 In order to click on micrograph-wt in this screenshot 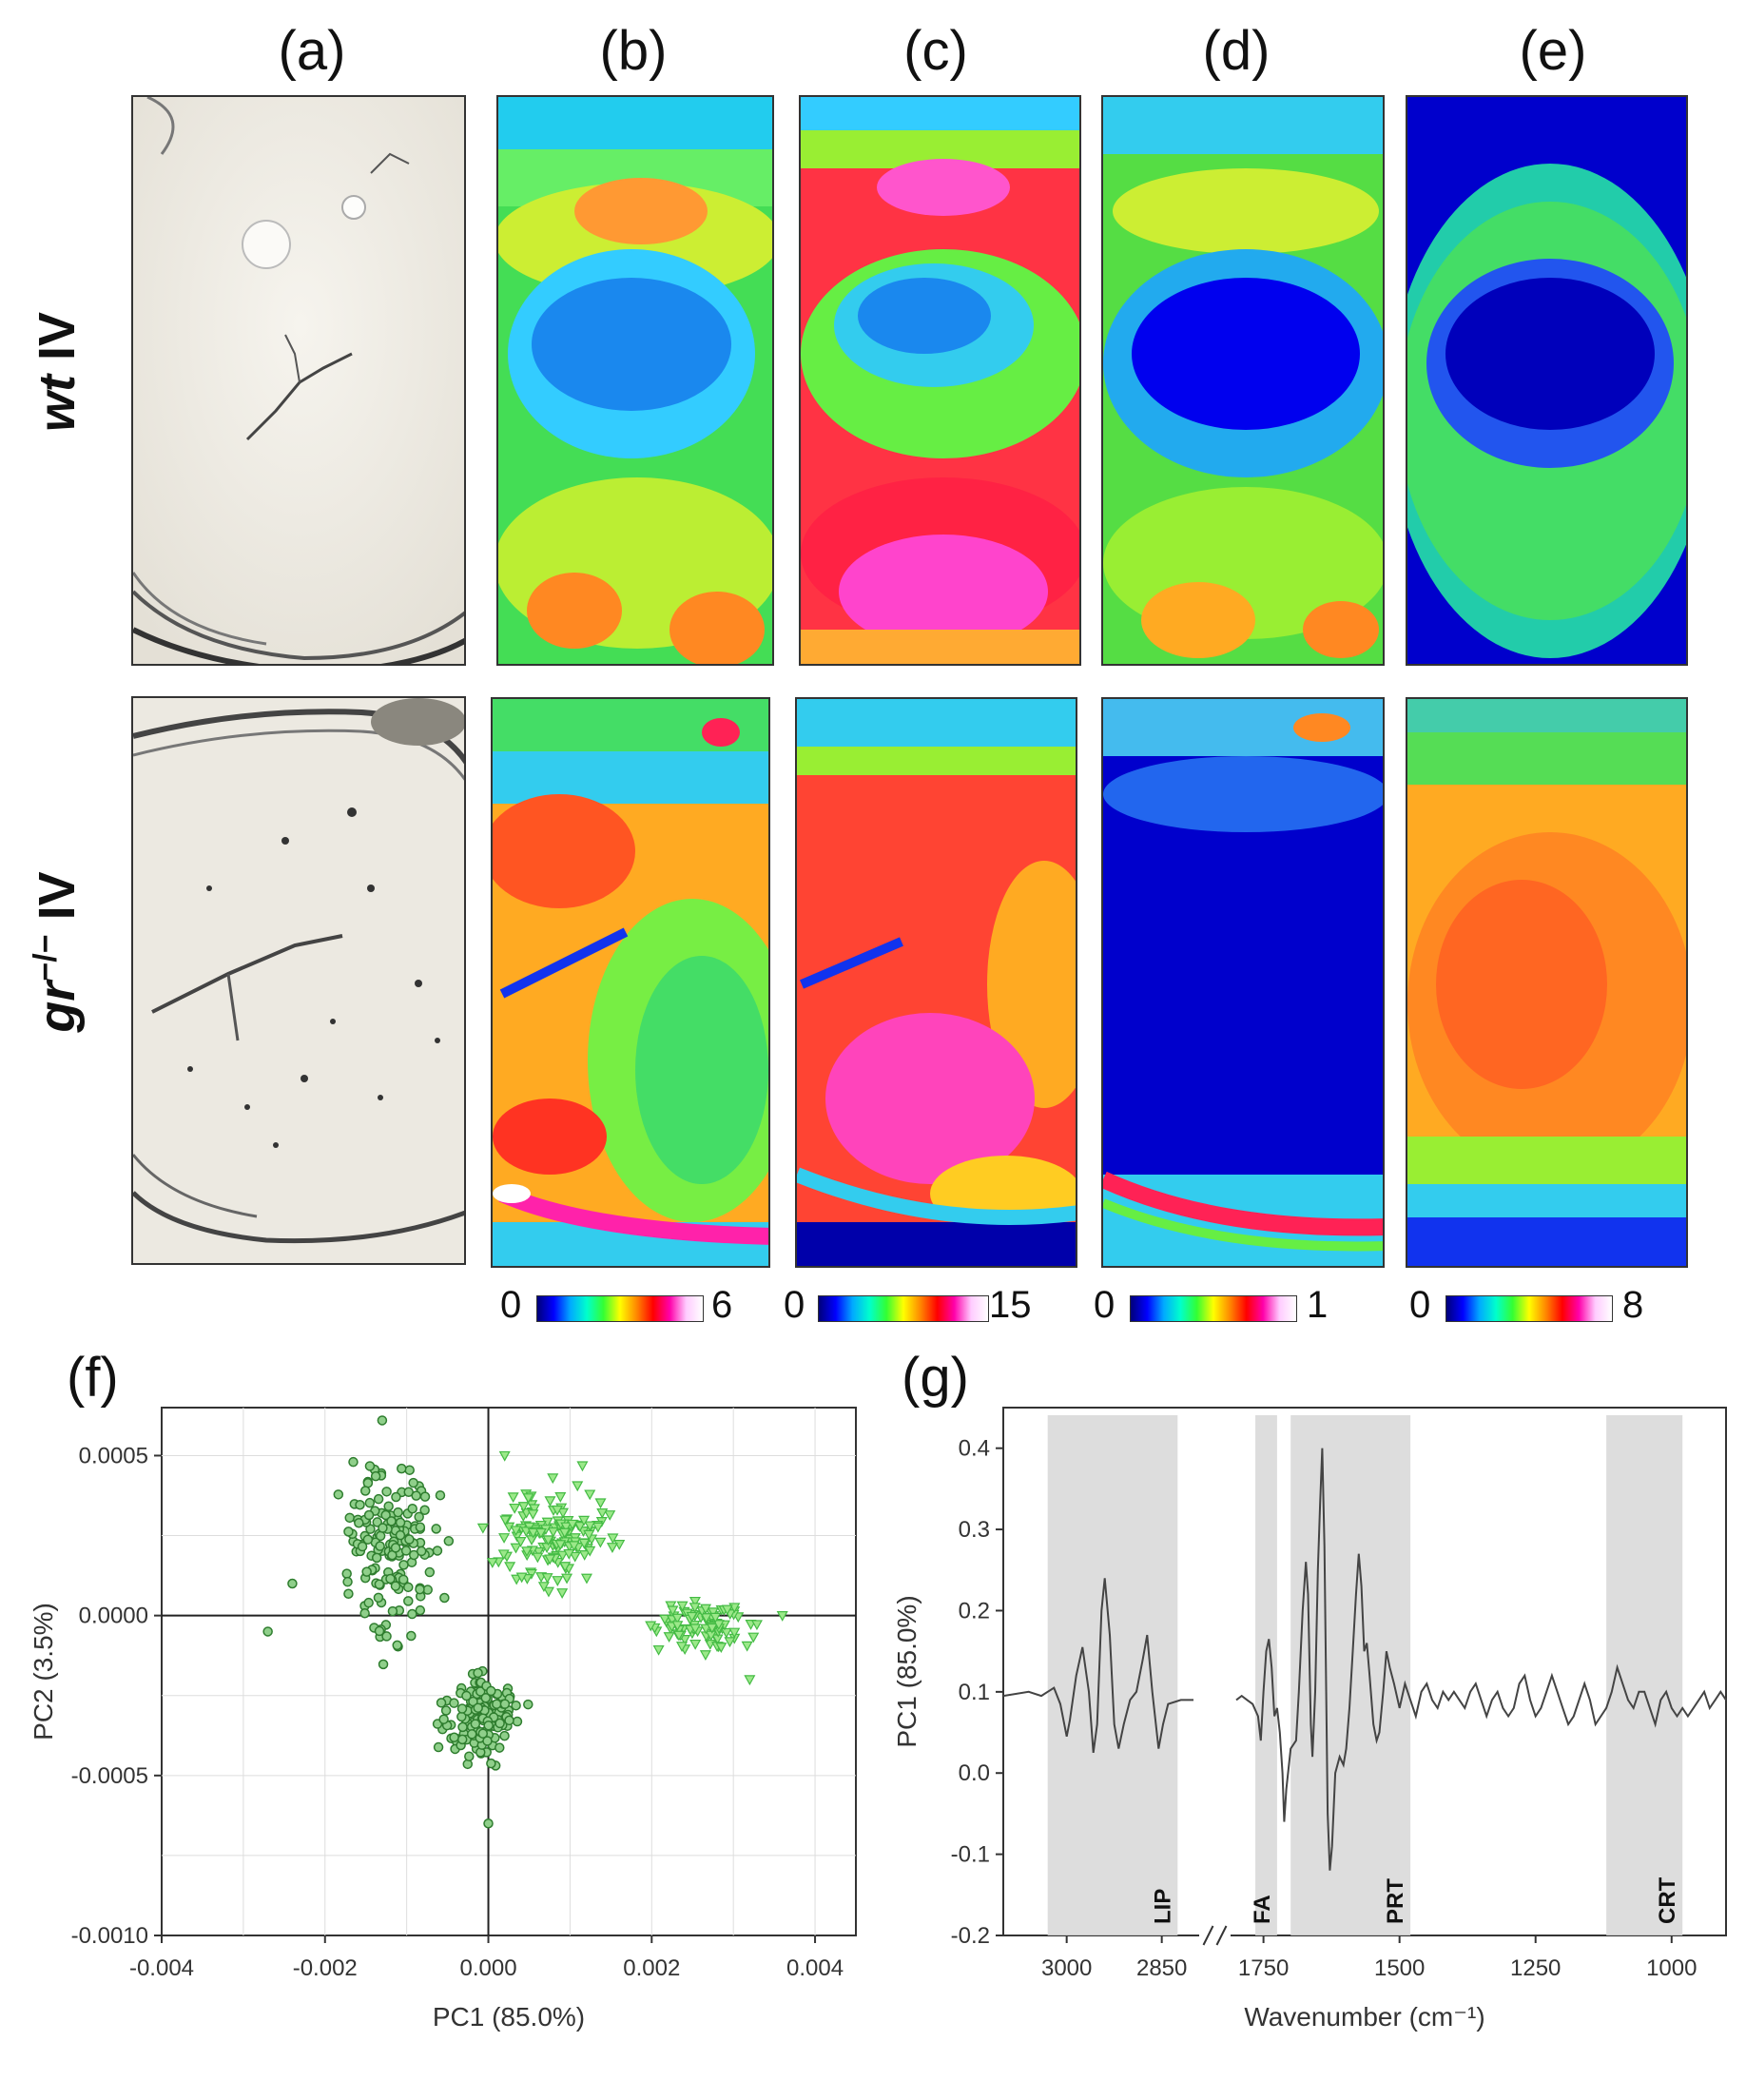, I will do `click(298, 380)`.